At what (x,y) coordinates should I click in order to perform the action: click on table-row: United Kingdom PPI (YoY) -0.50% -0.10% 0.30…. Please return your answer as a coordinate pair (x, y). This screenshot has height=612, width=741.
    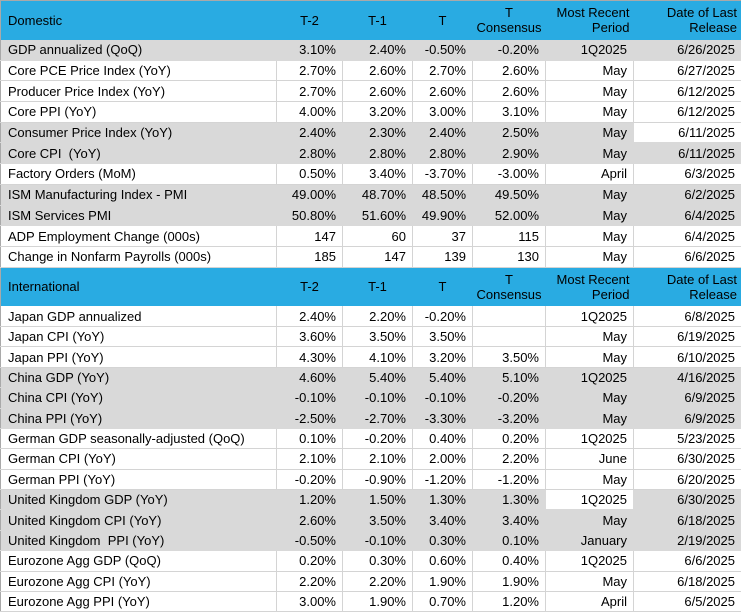
    Looking at the image, I should click on (370, 541).